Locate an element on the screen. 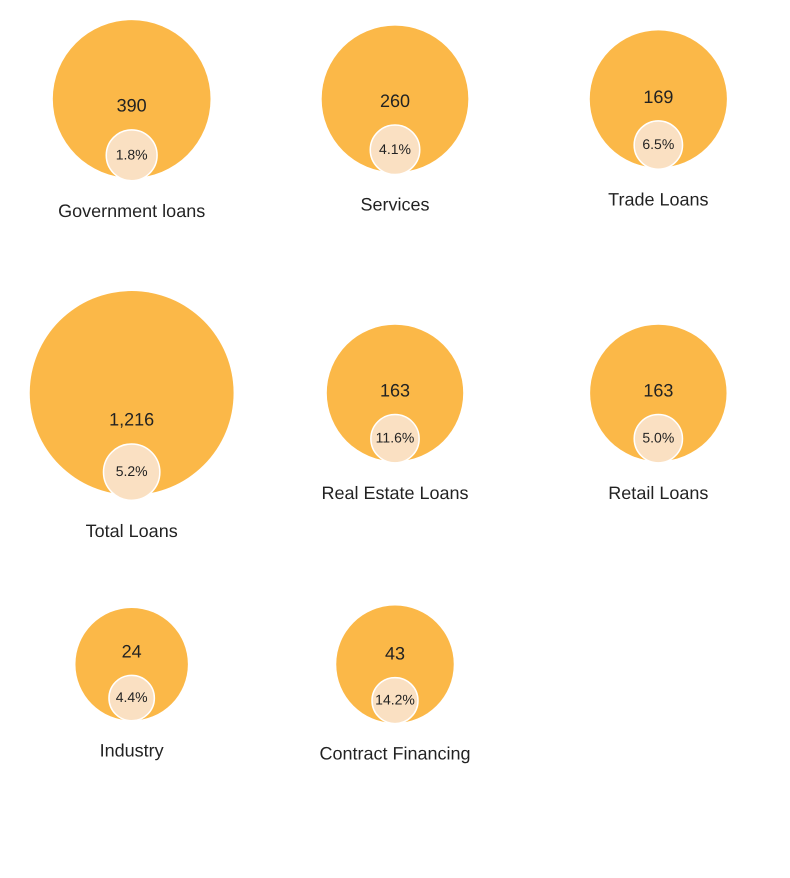 The image size is (790, 878). category-label: Industry is located at coordinates (132, 750).